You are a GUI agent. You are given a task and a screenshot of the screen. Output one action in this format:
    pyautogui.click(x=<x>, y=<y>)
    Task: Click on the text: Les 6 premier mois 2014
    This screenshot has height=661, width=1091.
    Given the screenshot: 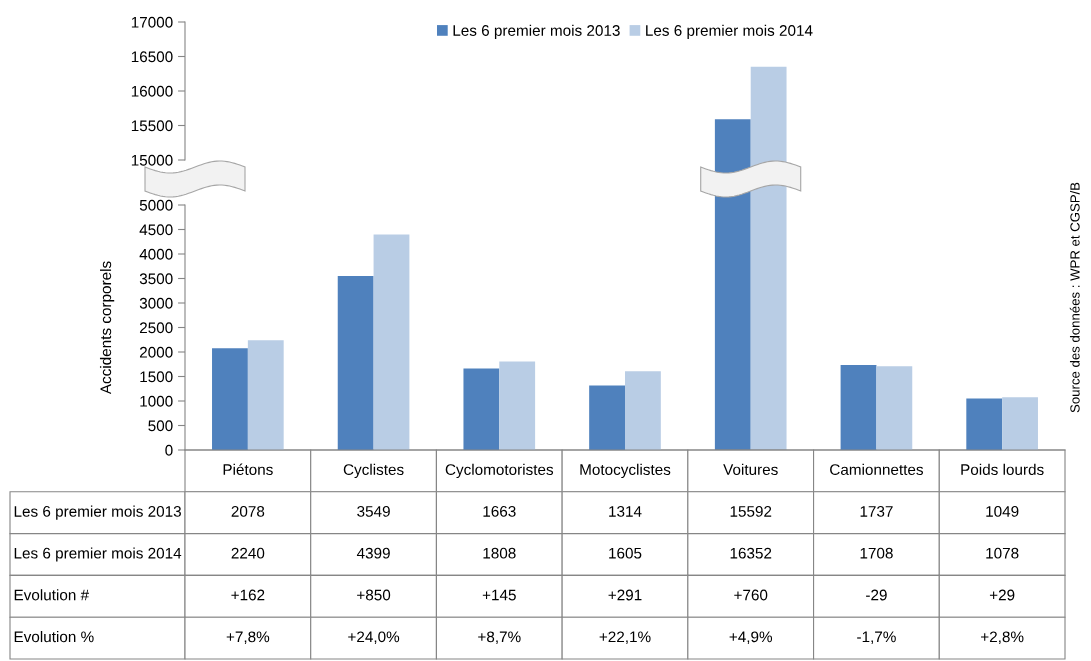 What is the action you would take?
    pyautogui.click(x=98, y=554)
    